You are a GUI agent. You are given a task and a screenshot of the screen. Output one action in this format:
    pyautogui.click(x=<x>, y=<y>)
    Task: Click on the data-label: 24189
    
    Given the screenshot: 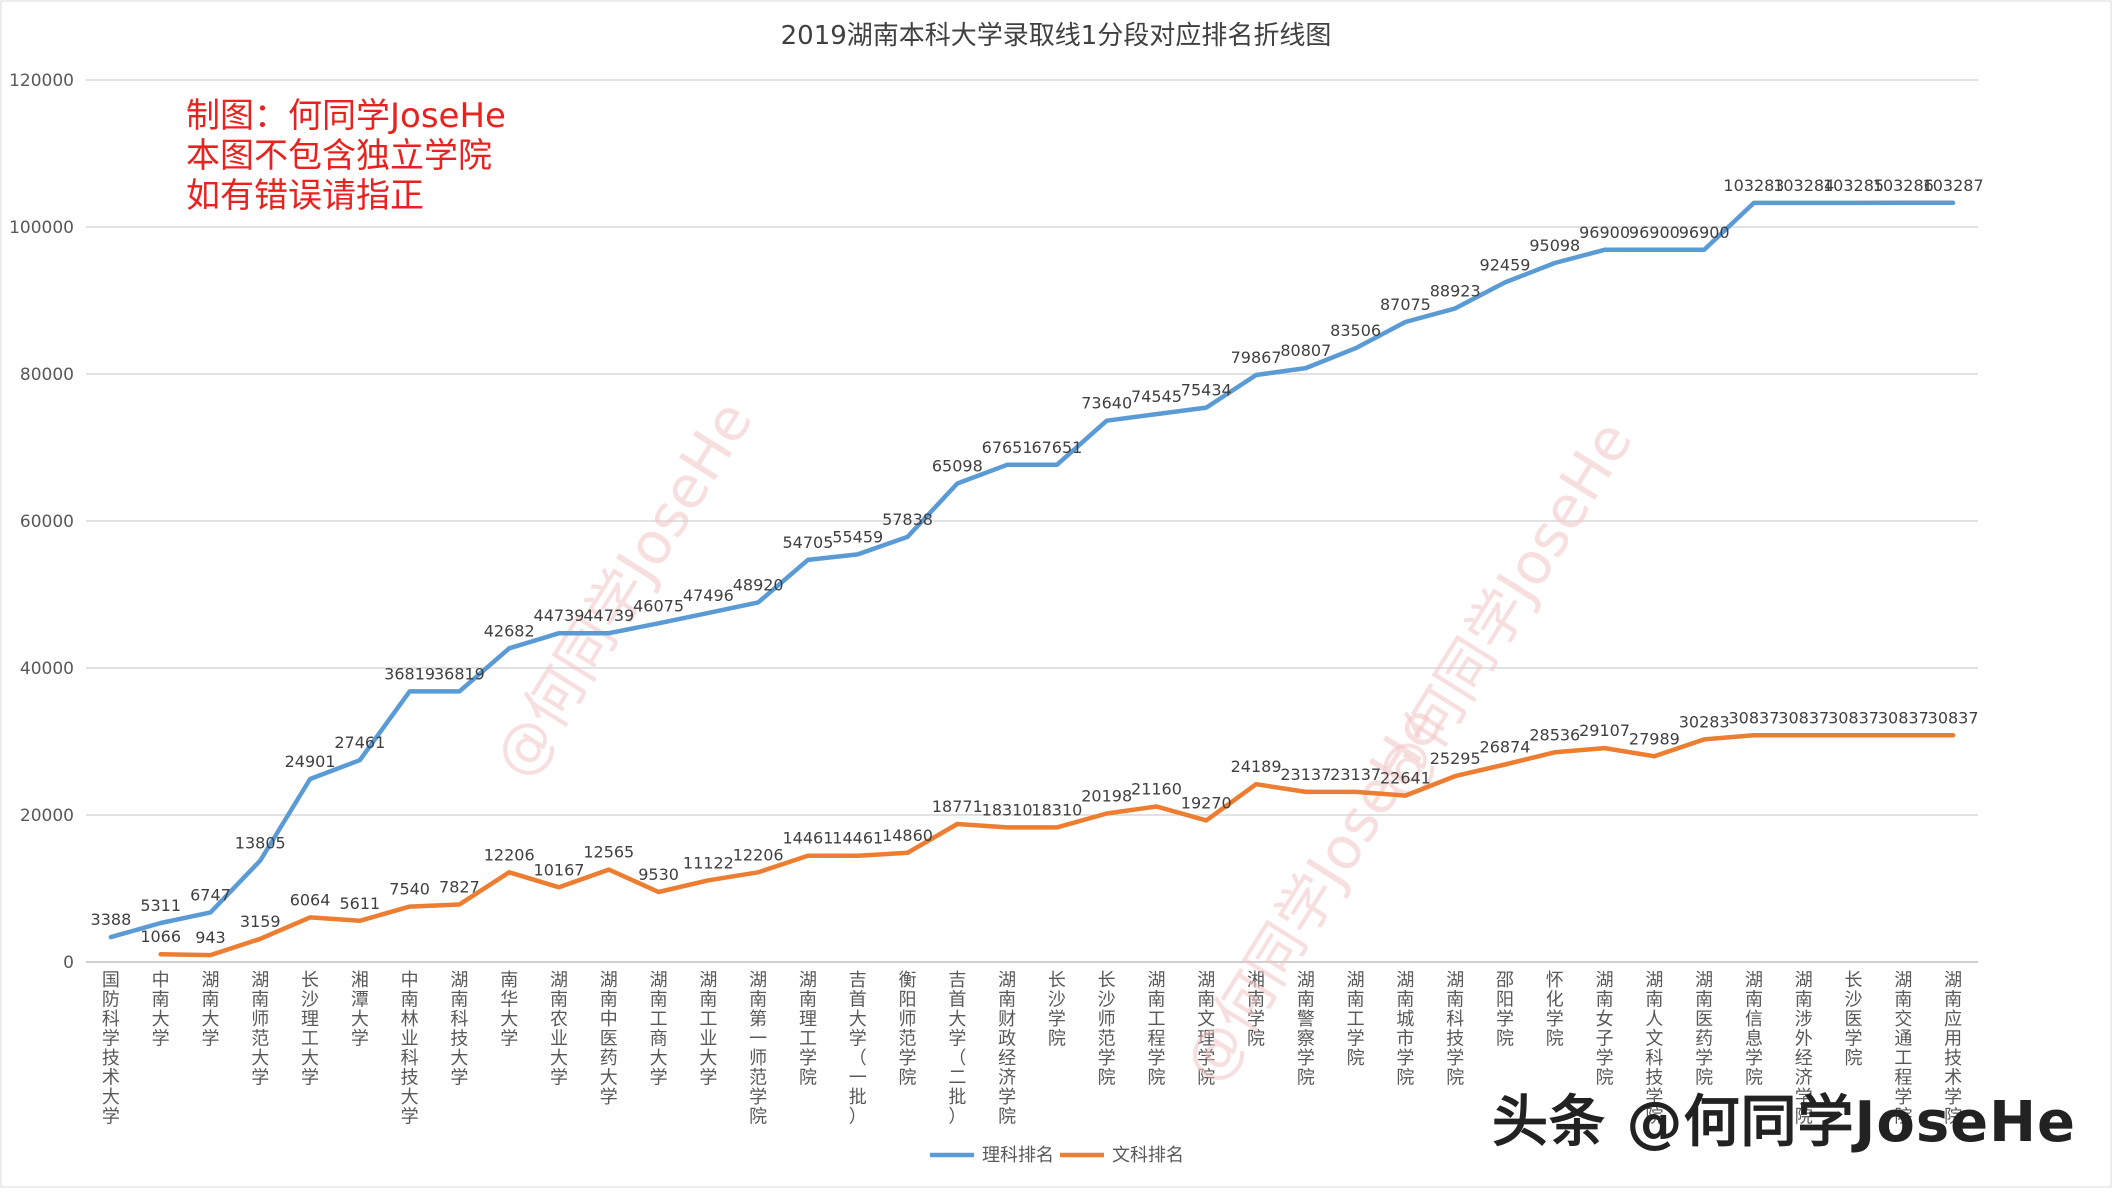 What is the action you would take?
    pyautogui.click(x=1256, y=766)
    